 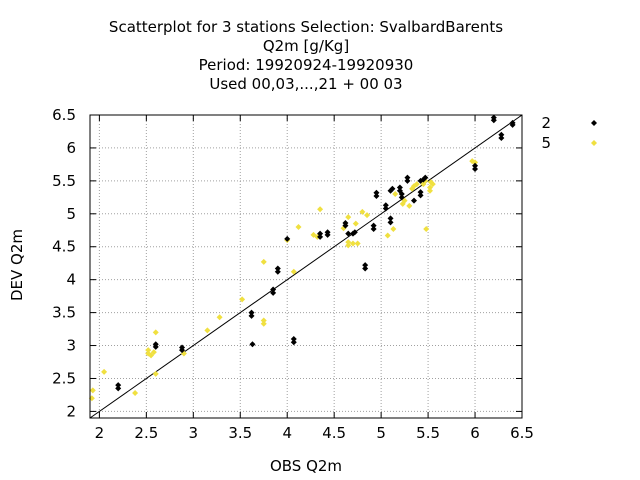 I want to click on x-tick-label: 4, so click(x=287, y=433).